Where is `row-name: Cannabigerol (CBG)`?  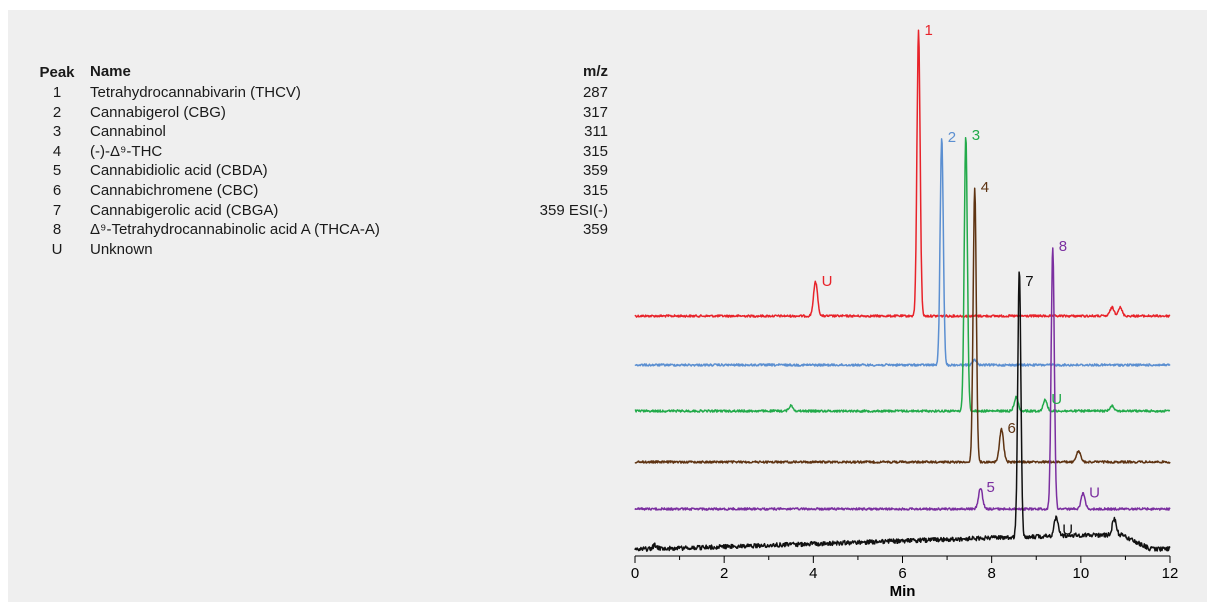 row-name: Cannabigerol (CBG) is located at coordinates (158, 112).